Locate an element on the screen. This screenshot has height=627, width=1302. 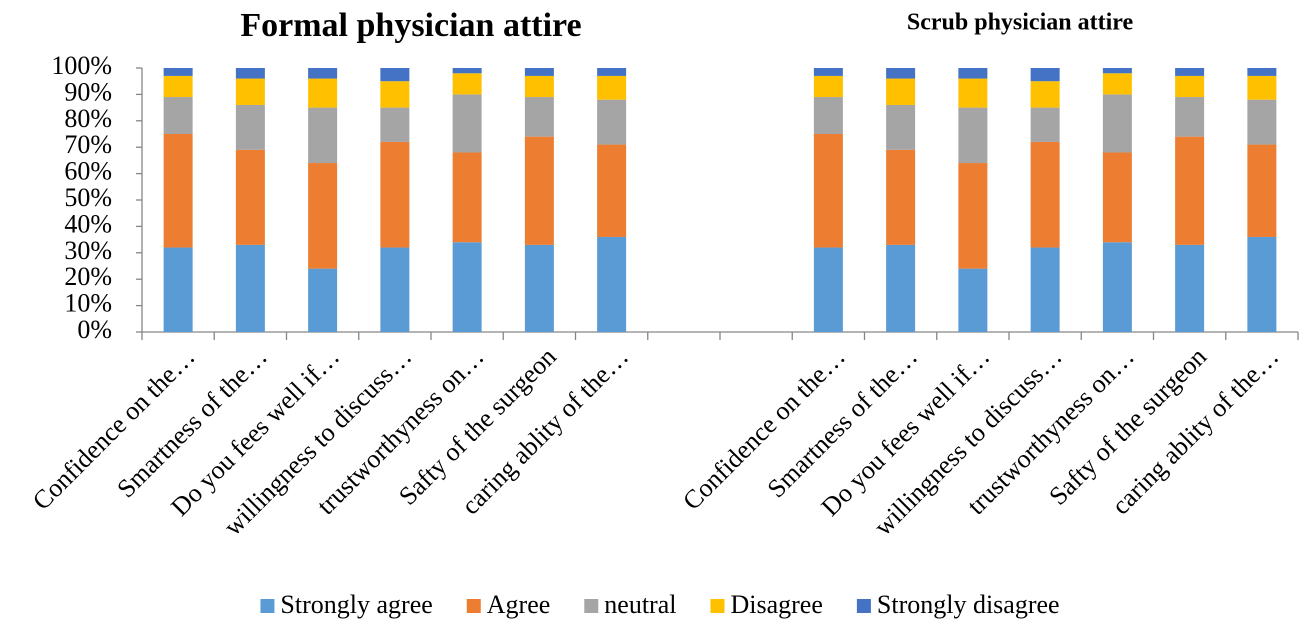
y-tick-label: 70% is located at coordinates (88, 144).